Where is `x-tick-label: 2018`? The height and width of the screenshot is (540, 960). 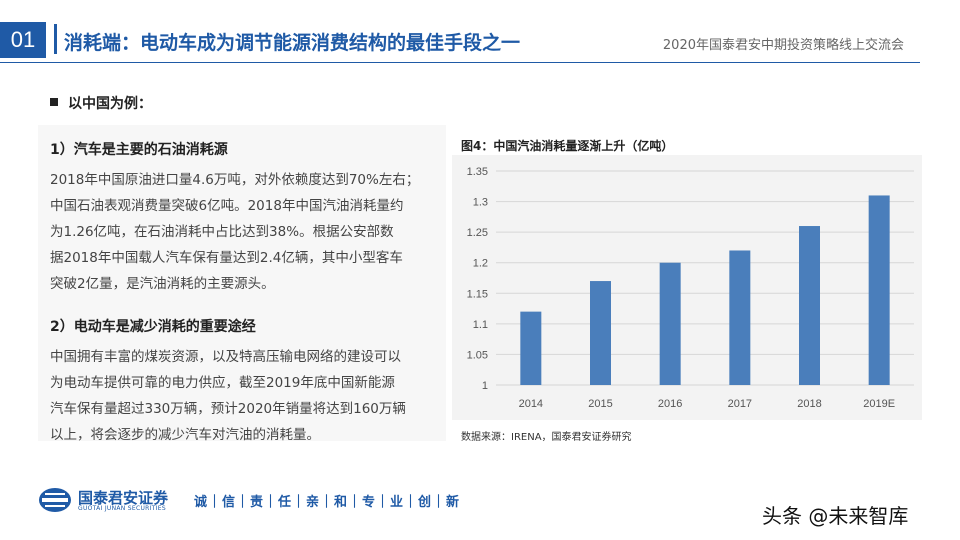 x-tick-label: 2018 is located at coordinates (809, 404).